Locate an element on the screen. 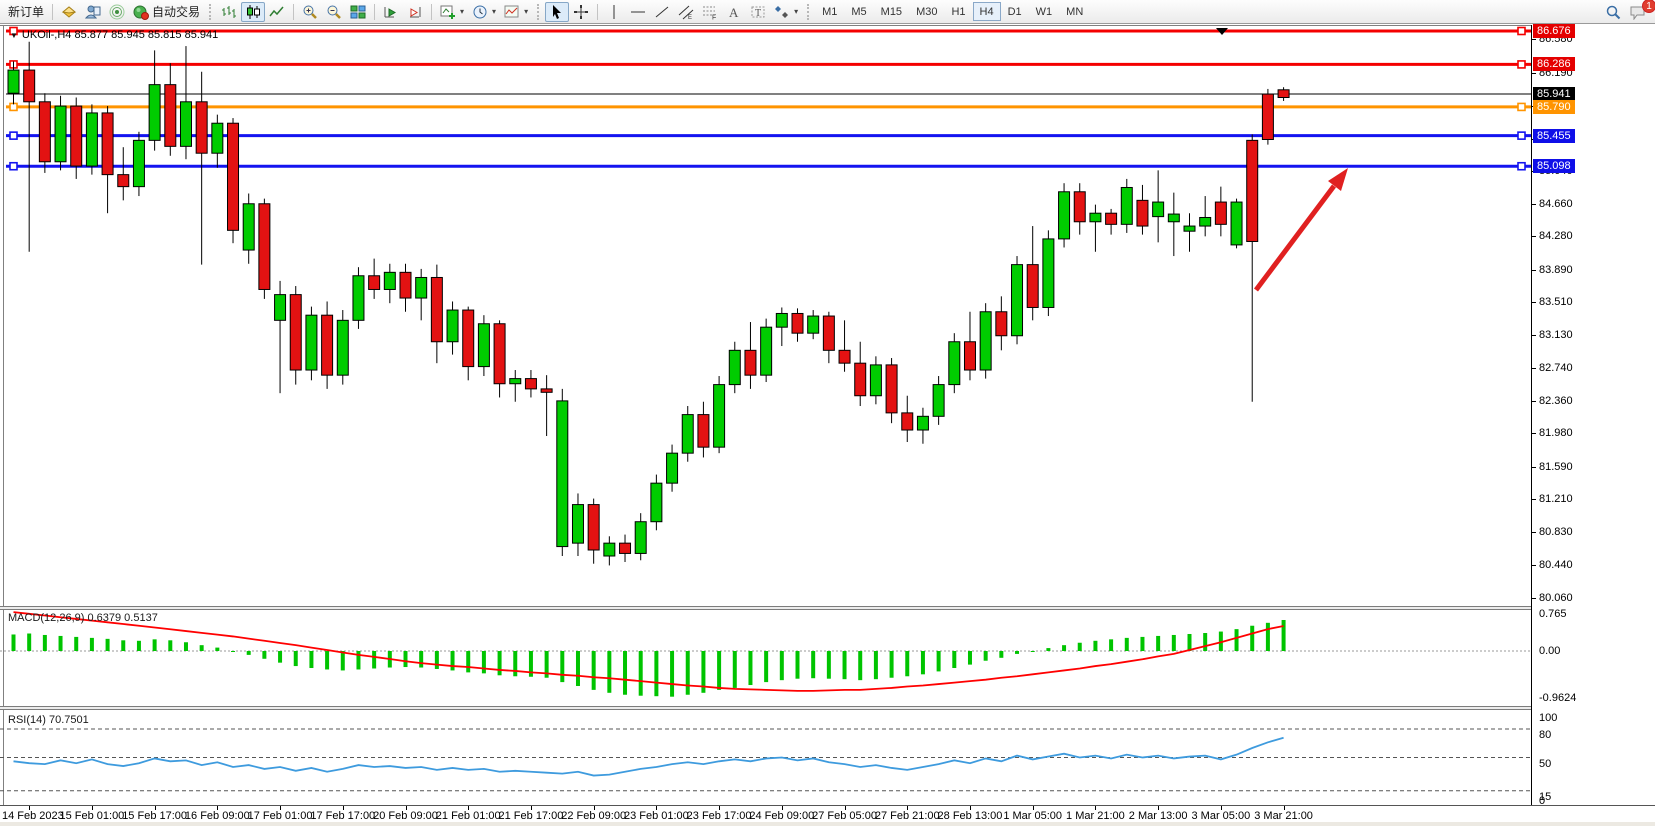 The height and width of the screenshot is (826, 1655). timeframe-m1: M1 is located at coordinates (830, 11).